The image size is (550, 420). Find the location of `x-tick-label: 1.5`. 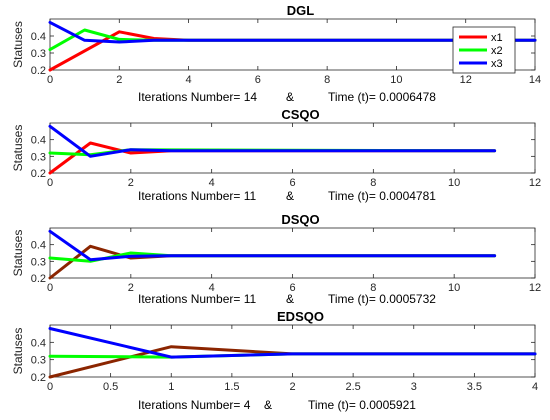

x-tick-label: 1.5 is located at coordinates (231, 387).